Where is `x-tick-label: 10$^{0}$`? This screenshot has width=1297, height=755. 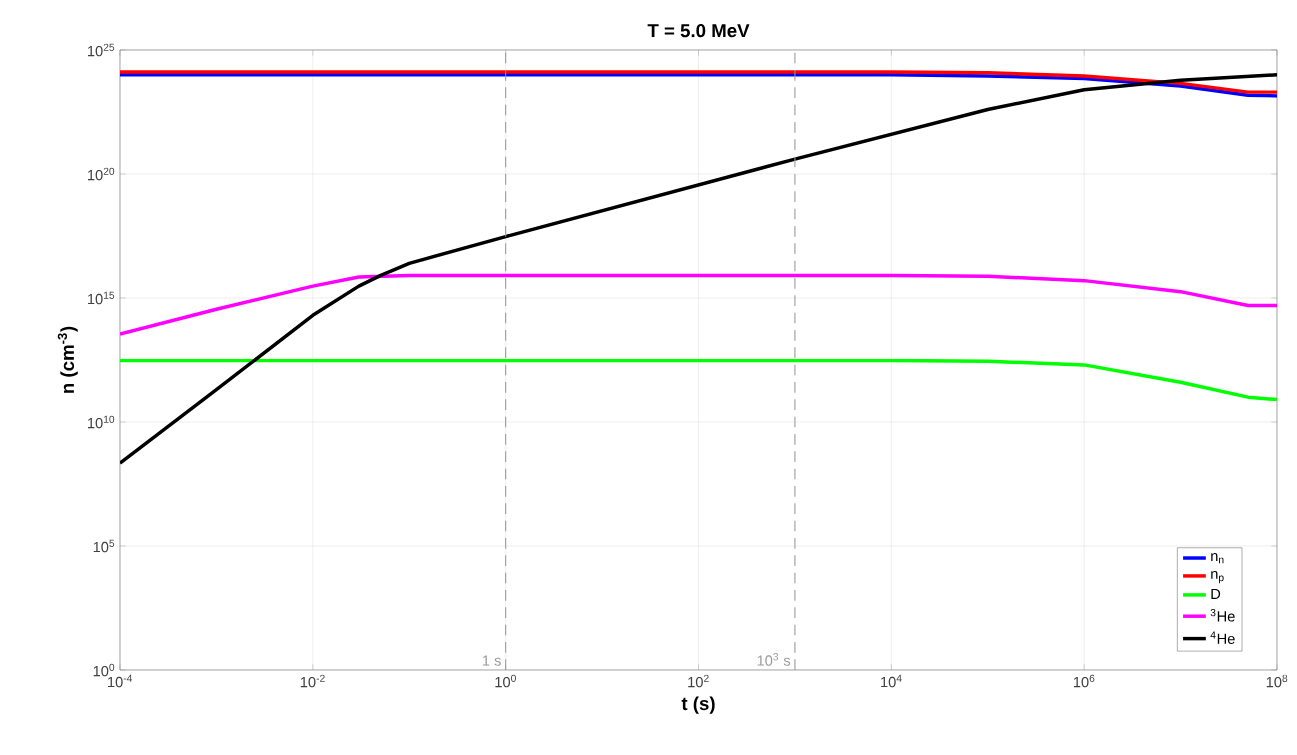
x-tick-label: 10$^{0}$ is located at coordinates (505, 681).